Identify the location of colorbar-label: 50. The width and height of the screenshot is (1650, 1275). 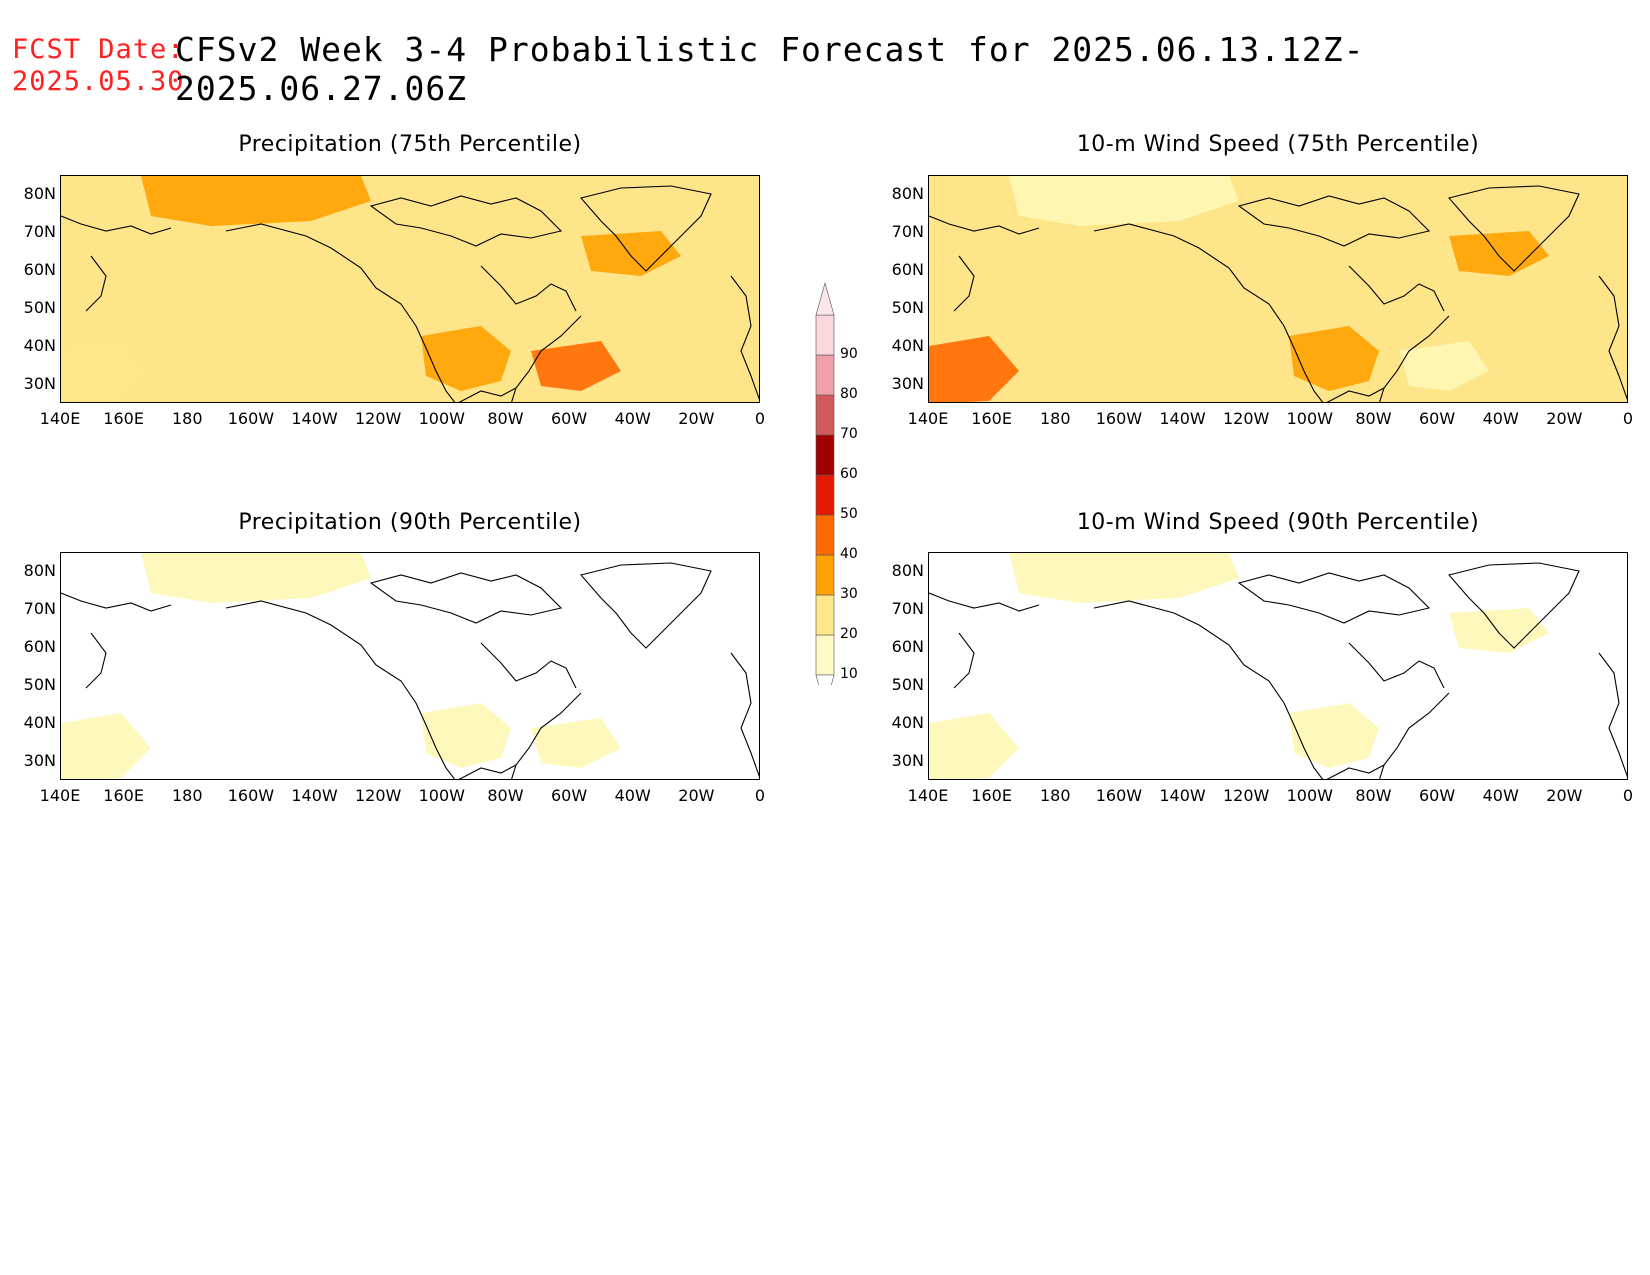
(849, 514).